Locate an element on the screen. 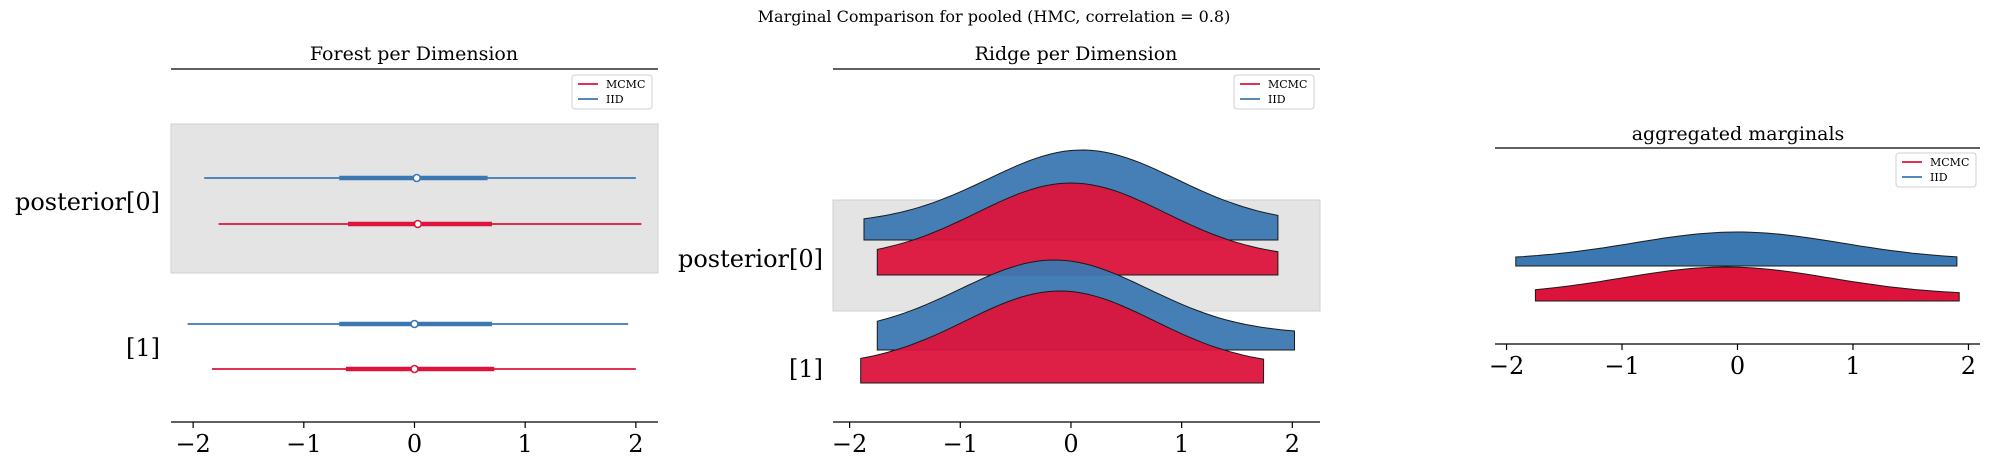 Image resolution: width=1989 pixels, height=465 pixels. aggregated-tick-label: 2 is located at coordinates (1968, 366).